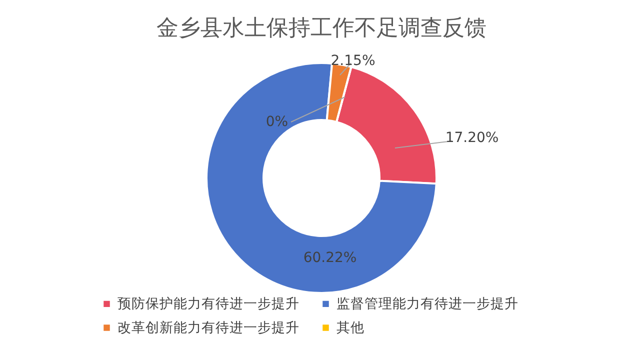 The width and height of the screenshot is (643, 356). What do you see at coordinates (321, 28) in the screenshot?
I see `chart-title: 金乡县水土保持工作不足调查反馈` at bounding box center [321, 28].